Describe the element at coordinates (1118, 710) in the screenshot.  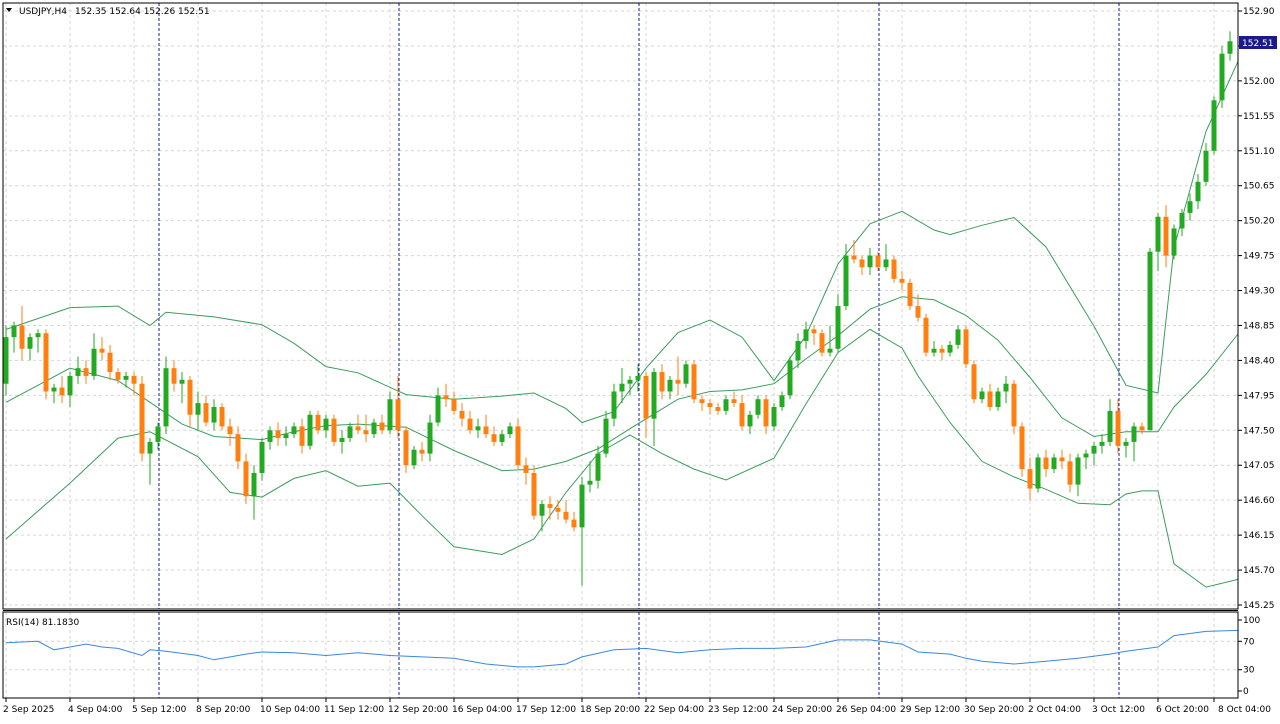
I see `x-tick-label: 3 Oct 12:00` at that location.